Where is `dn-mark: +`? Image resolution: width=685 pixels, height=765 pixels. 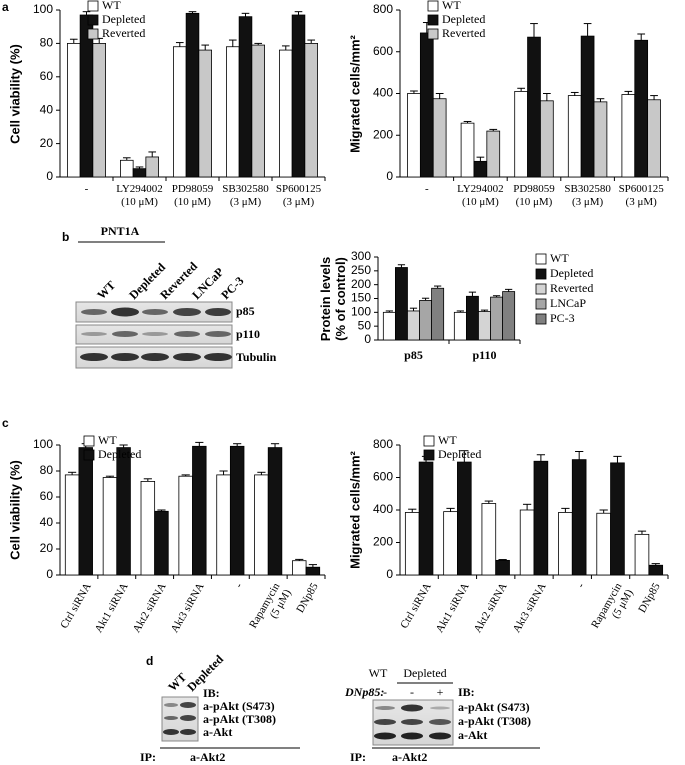
dn-mark: + is located at coordinates (440, 692).